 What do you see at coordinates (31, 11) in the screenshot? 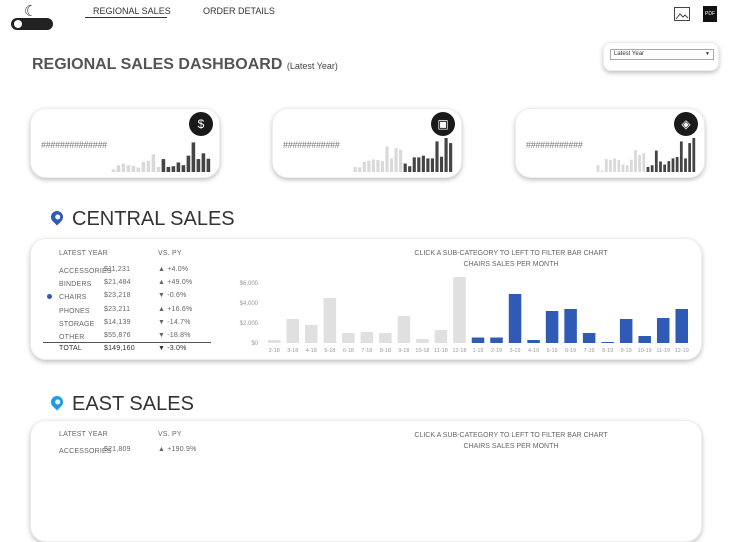
I see `moon-icon: ☾` at bounding box center [31, 11].